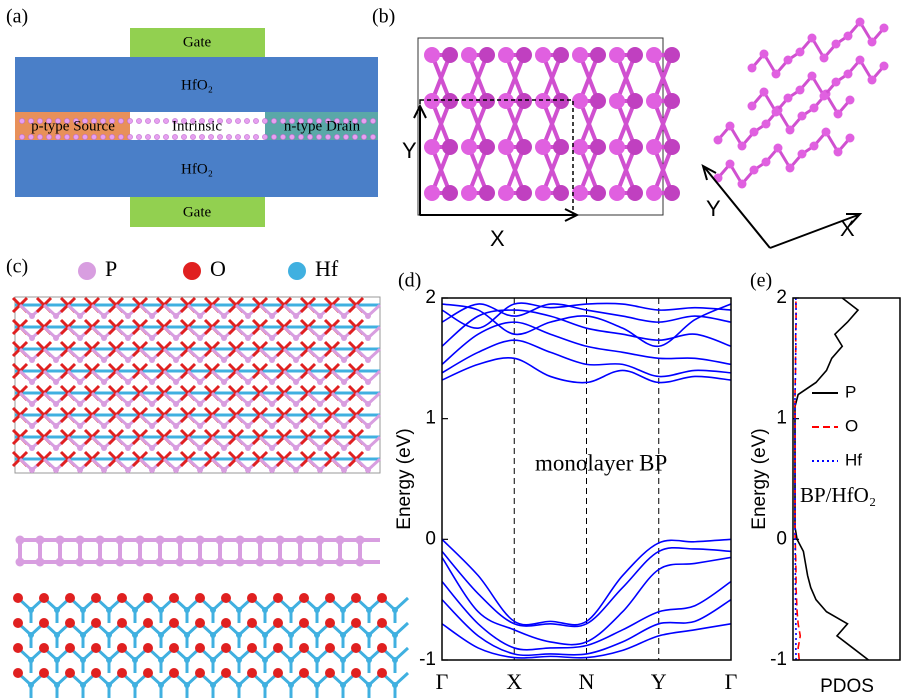 The height and width of the screenshot is (699, 901). I want to click on legend-label: Hf, so click(853, 459).